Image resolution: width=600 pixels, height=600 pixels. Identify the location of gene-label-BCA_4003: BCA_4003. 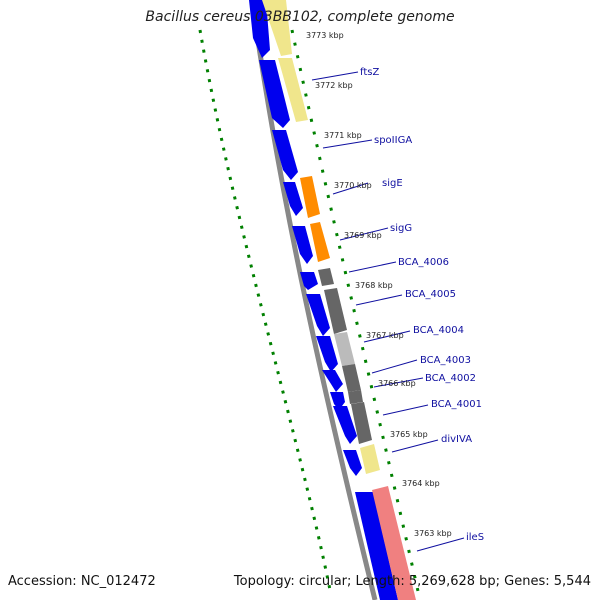
(445, 360).